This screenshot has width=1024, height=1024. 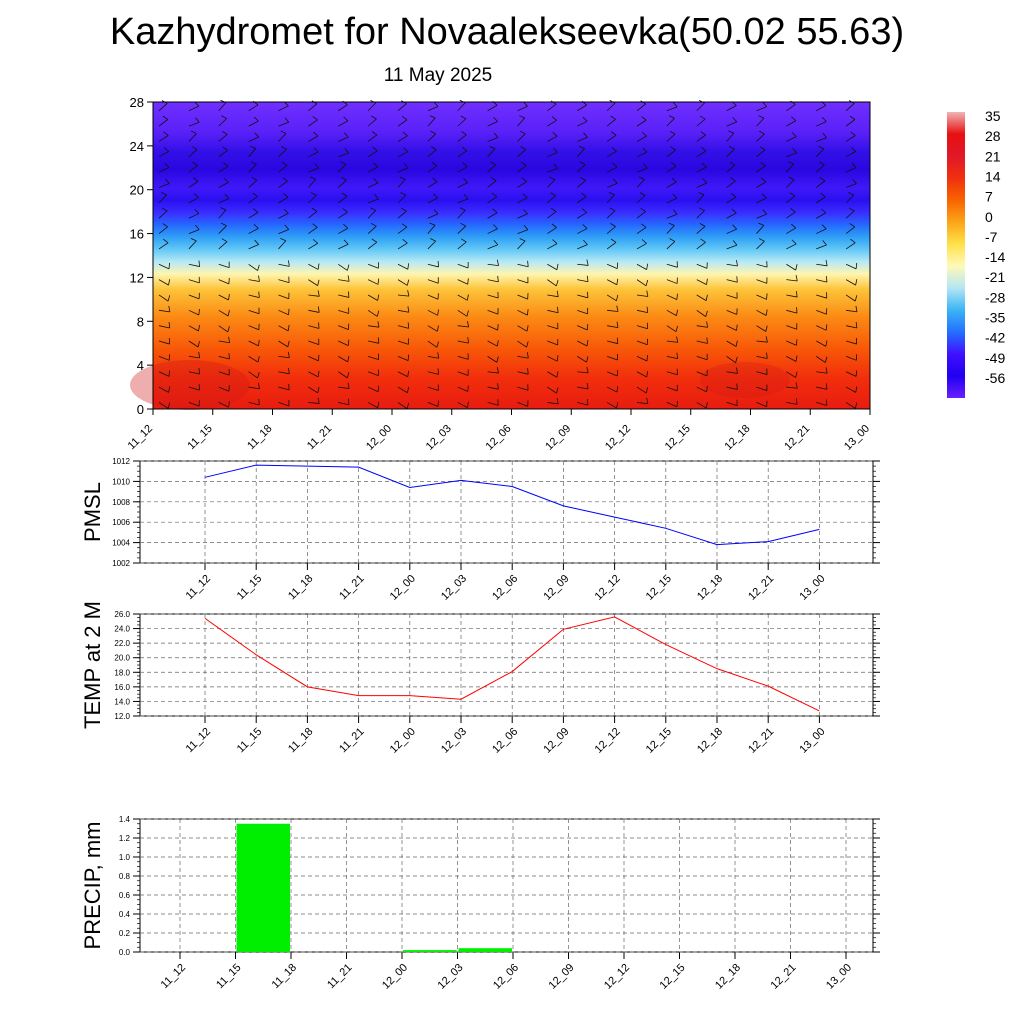 What do you see at coordinates (260, 438) in the screenshot?
I see `x-tick-label: 11_18` at bounding box center [260, 438].